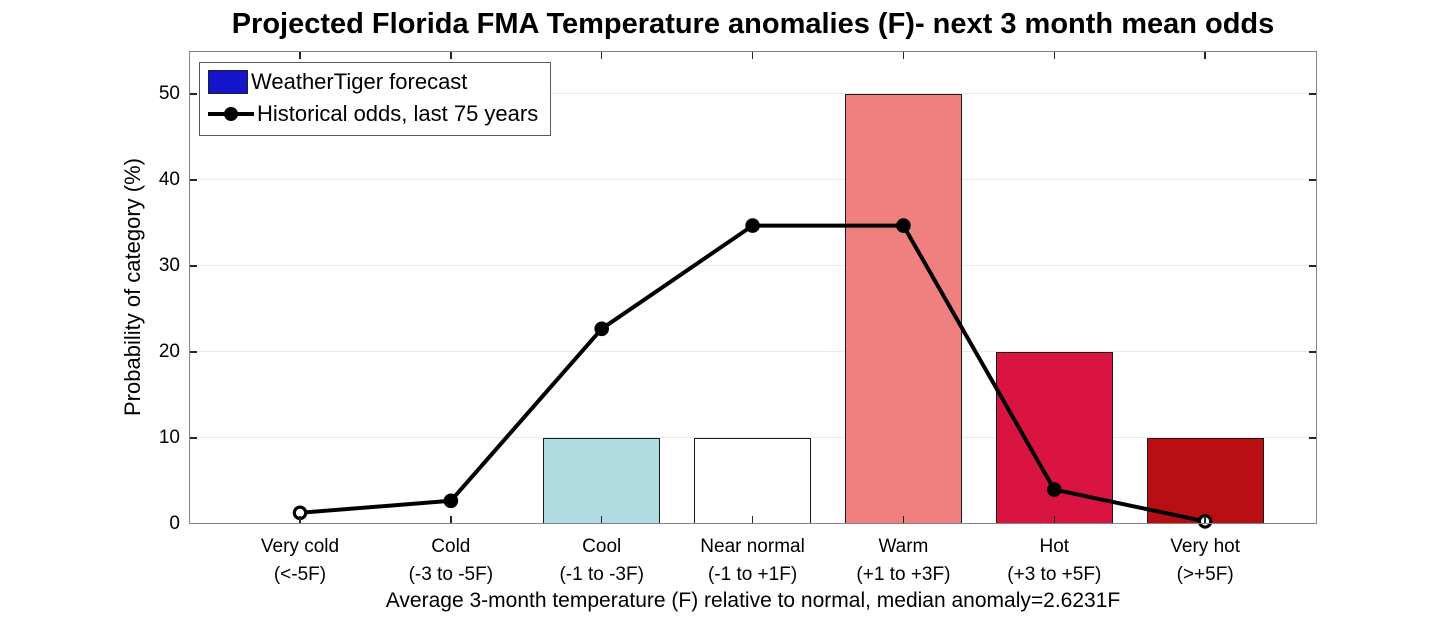 The width and height of the screenshot is (1456, 624). Describe the element at coordinates (1205, 561) in the screenshot. I see `category-label-very-hot: Very hot (>+5F)` at that location.